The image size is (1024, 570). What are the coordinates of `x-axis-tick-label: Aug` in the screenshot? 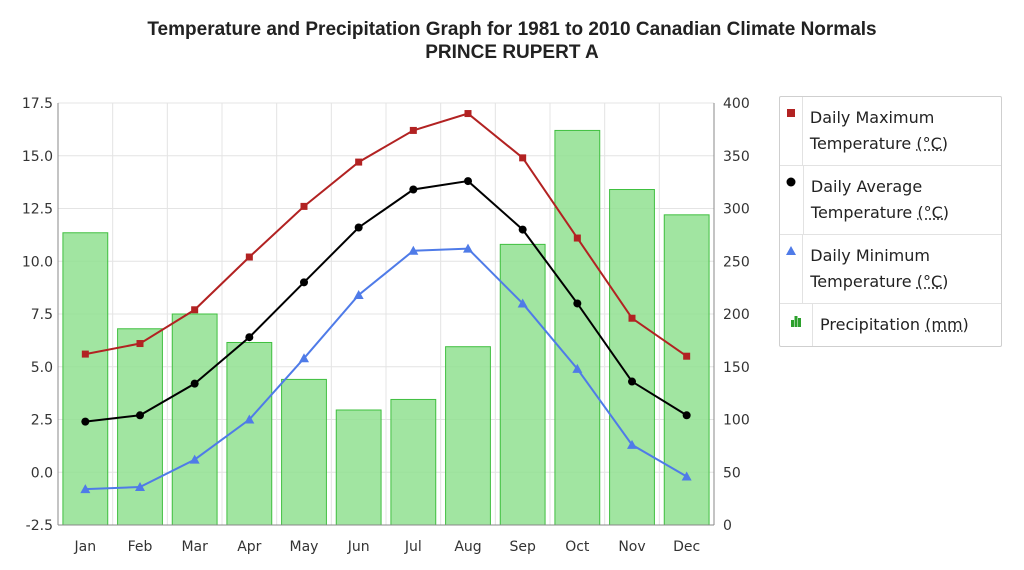 It's located at (467, 547).